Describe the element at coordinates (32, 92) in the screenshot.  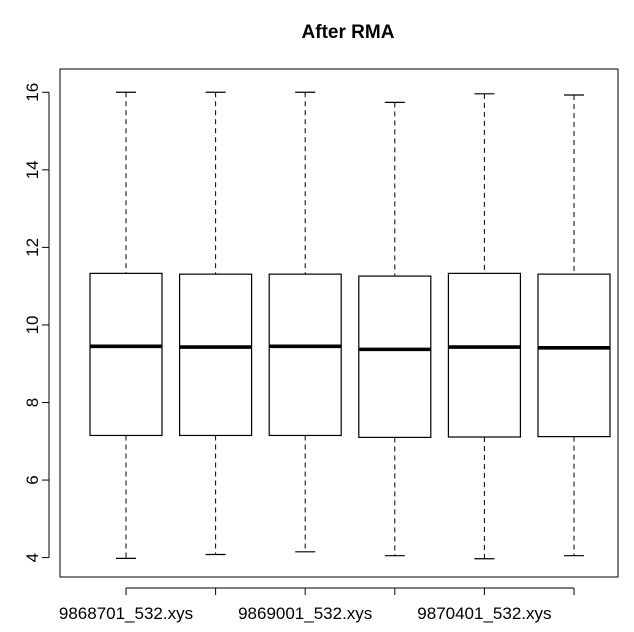
I see `y-tick-label: 16` at that location.